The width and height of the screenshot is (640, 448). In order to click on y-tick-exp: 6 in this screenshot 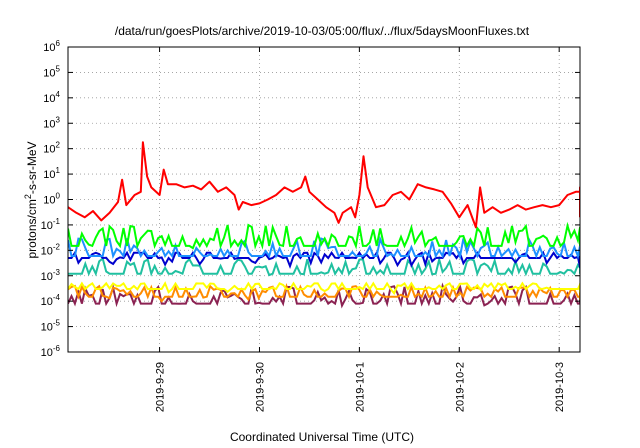, I will do `click(58, 43)`.